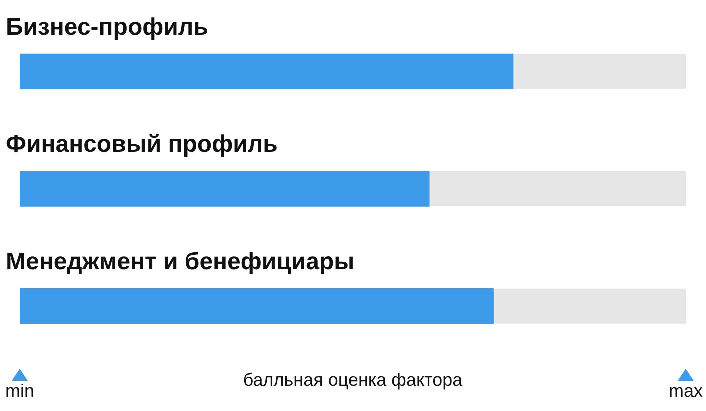  What do you see at coordinates (353, 380) in the screenshot?
I see `x-axis-title: балльная оценка фактора` at bounding box center [353, 380].